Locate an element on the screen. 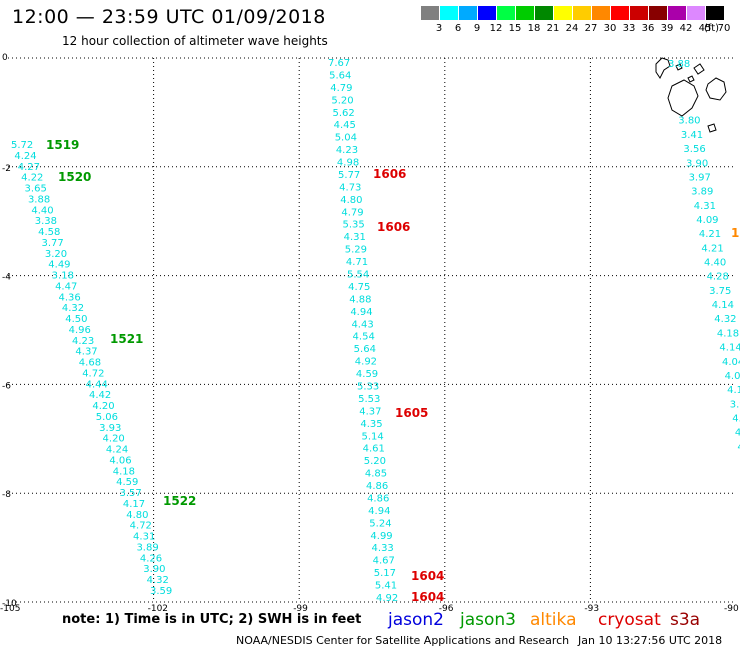  swh-value: 4.33 is located at coordinates (383, 548).